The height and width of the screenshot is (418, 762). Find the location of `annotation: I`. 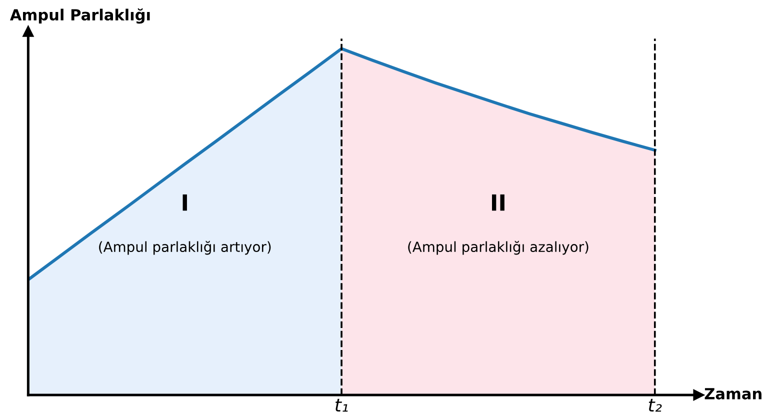

annotation: I is located at coordinates (184, 202).